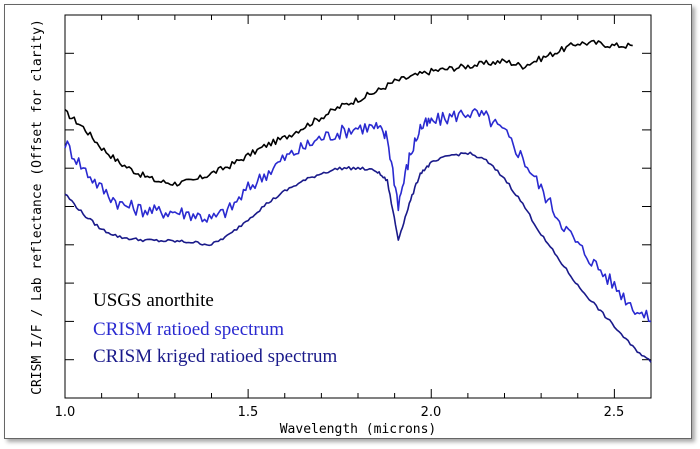  I want to click on x-axis-label: Wavelength (microns), so click(358, 429).